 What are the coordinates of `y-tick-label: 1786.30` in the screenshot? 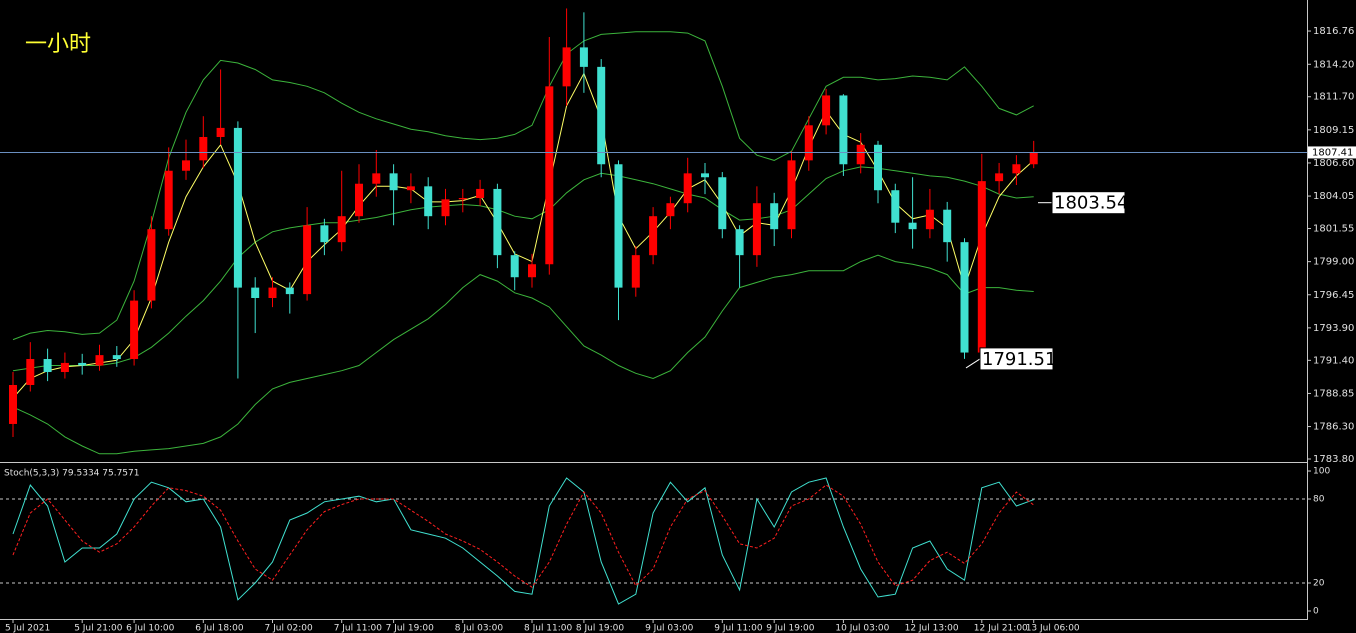 It's located at (1333, 427).